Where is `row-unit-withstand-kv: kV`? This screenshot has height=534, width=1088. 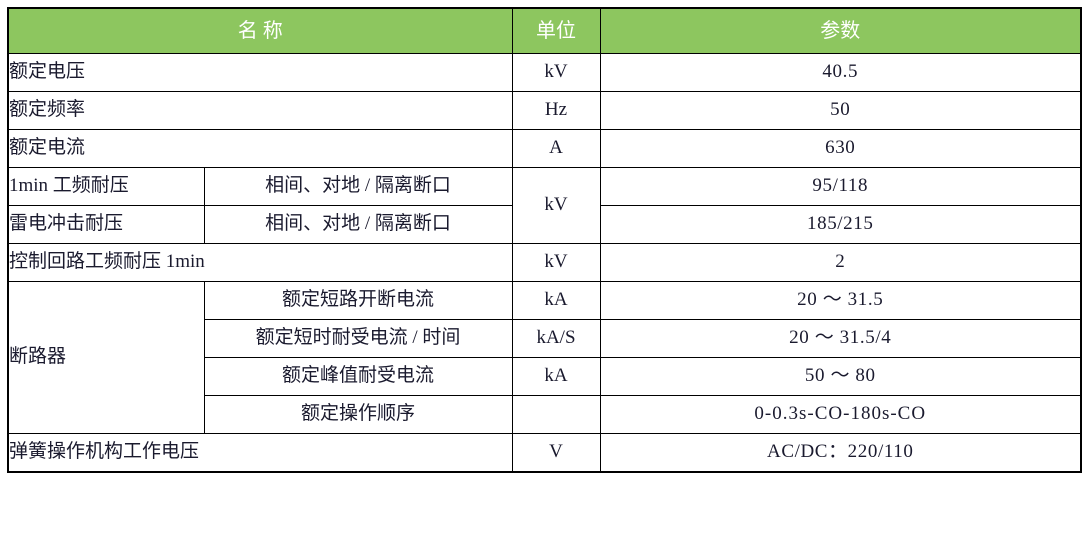 row-unit-withstand-kv: kV is located at coordinates (556, 205).